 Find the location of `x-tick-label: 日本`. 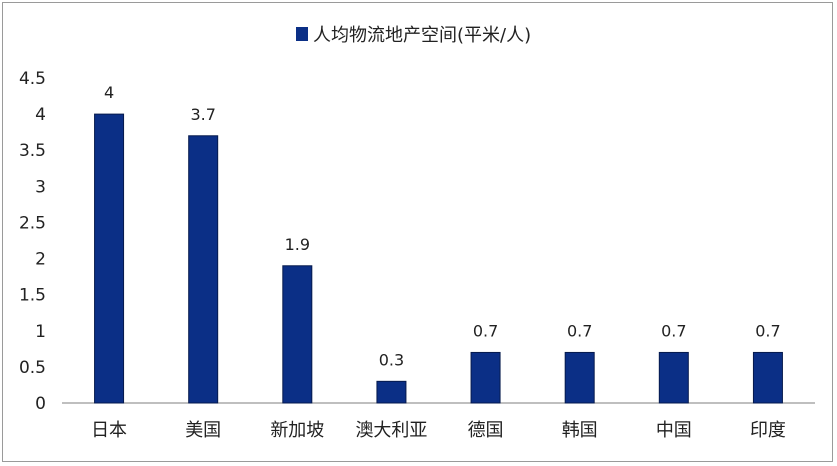

x-tick-label: 日本 is located at coordinates (109, 430).